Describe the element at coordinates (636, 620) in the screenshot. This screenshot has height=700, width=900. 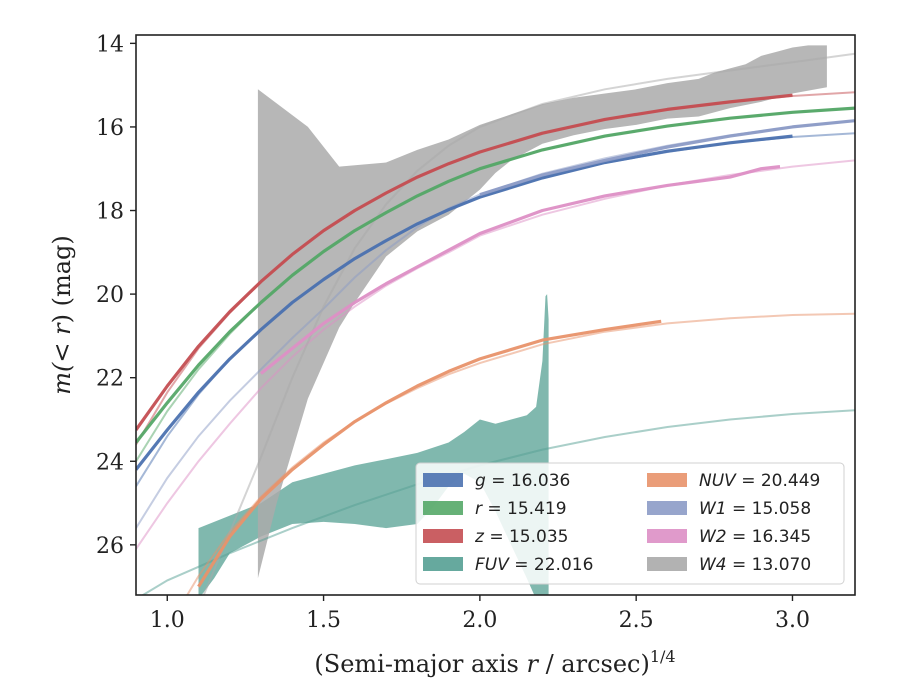
I see `x-tick-label: 2.5` at that location.